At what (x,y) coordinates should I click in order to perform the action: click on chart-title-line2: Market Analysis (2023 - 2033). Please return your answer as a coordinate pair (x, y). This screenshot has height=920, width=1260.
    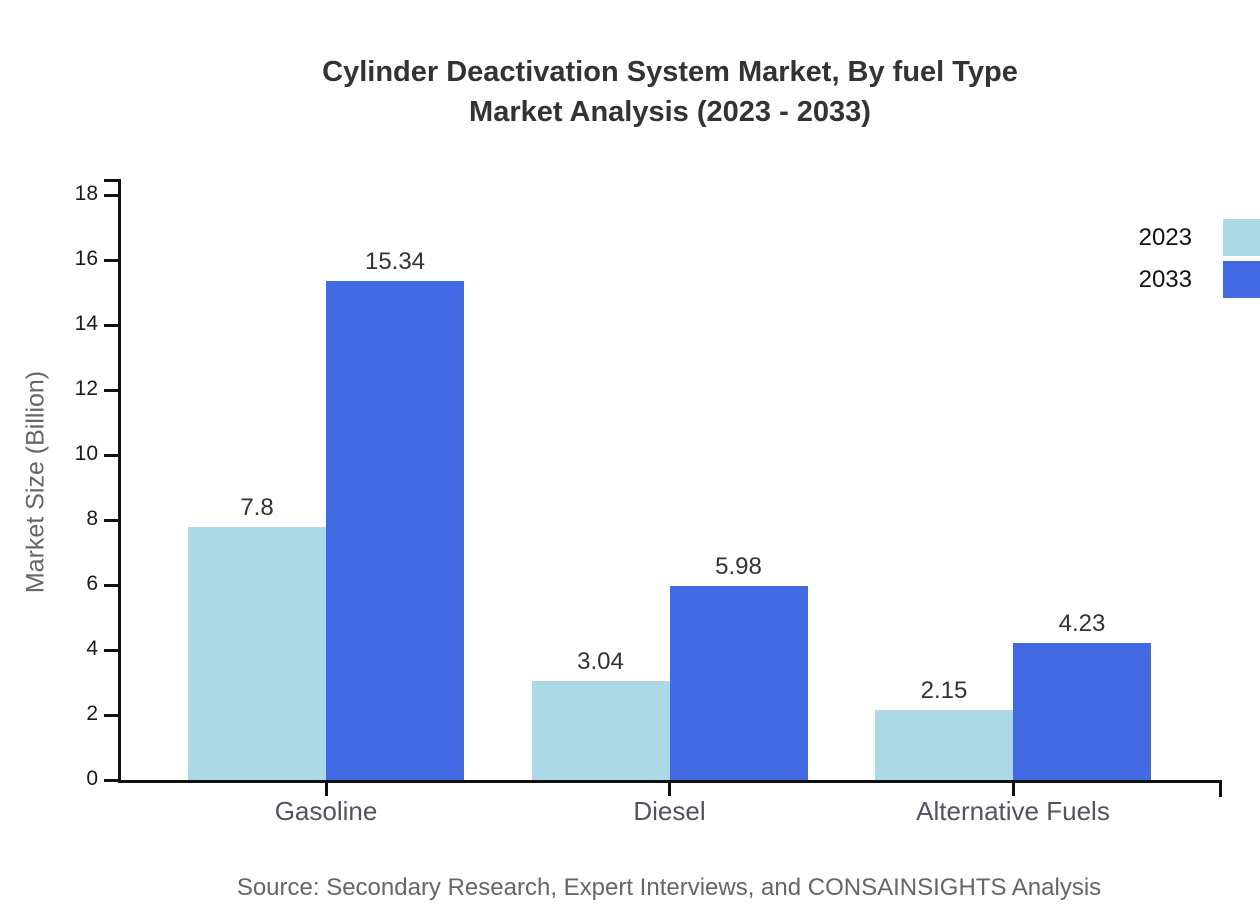
    Looking at the image, I should click on (670, 112).